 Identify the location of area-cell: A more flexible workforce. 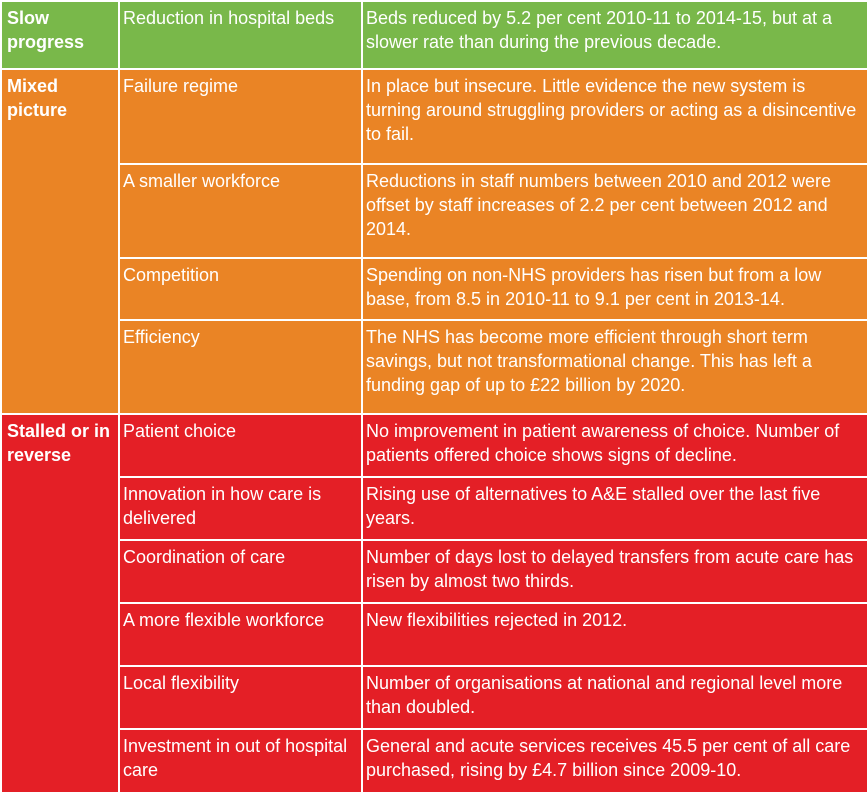
(240, 634).